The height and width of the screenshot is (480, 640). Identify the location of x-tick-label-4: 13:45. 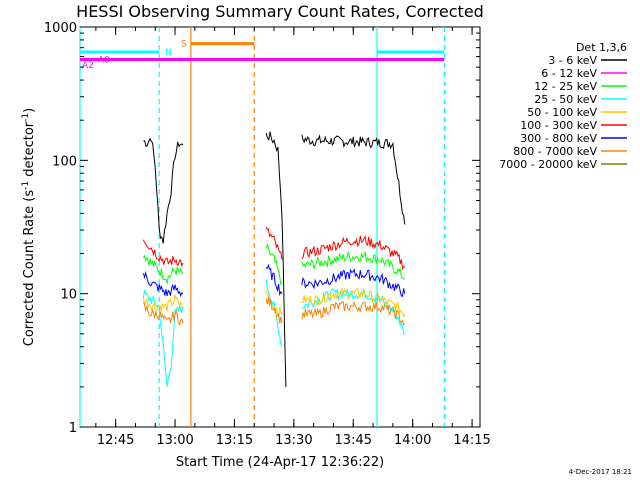
(353, 440).